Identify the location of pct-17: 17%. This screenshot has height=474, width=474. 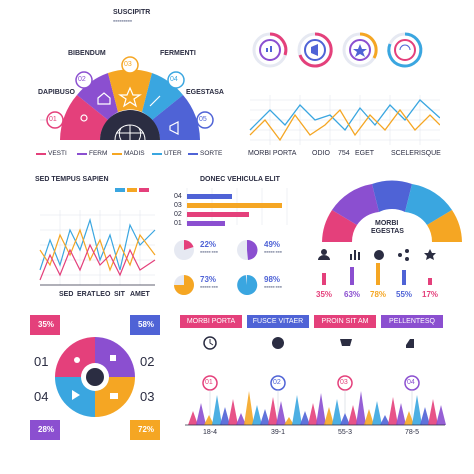
(430, 294).